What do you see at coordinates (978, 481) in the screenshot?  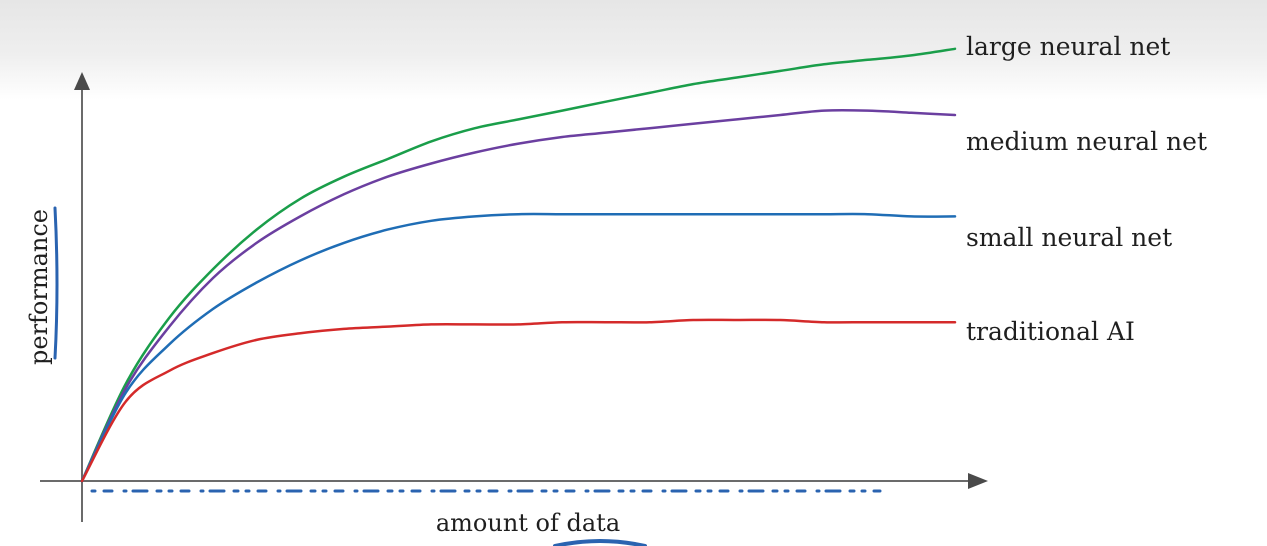 I see `x-axis-arrow-icon` at bounding box center [978, 481].